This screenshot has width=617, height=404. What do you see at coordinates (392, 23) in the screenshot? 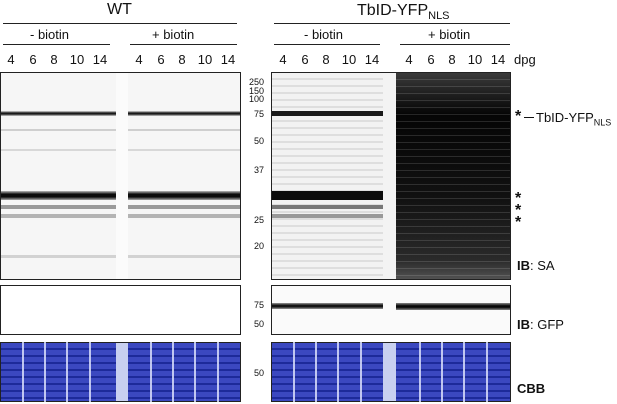
I see `tbid-rule` at bounding box center [392, 23].